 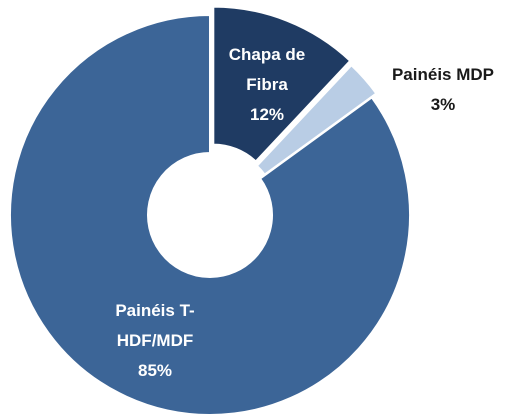 What do you see at coordinates (155, 325) in the screenshot?
I see `slice-label: Painéis T-HDF/MDF` at bounding box center [155, 325].